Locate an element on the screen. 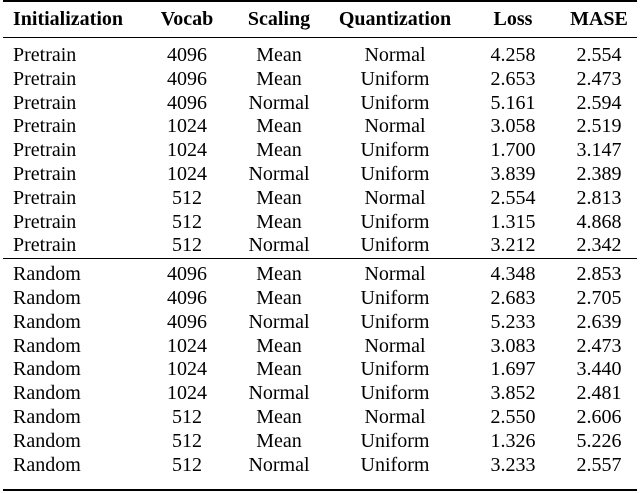  table-row: Random 4096 Mean Uniform 2.683 2.705 is located at coordinates (320, 299).